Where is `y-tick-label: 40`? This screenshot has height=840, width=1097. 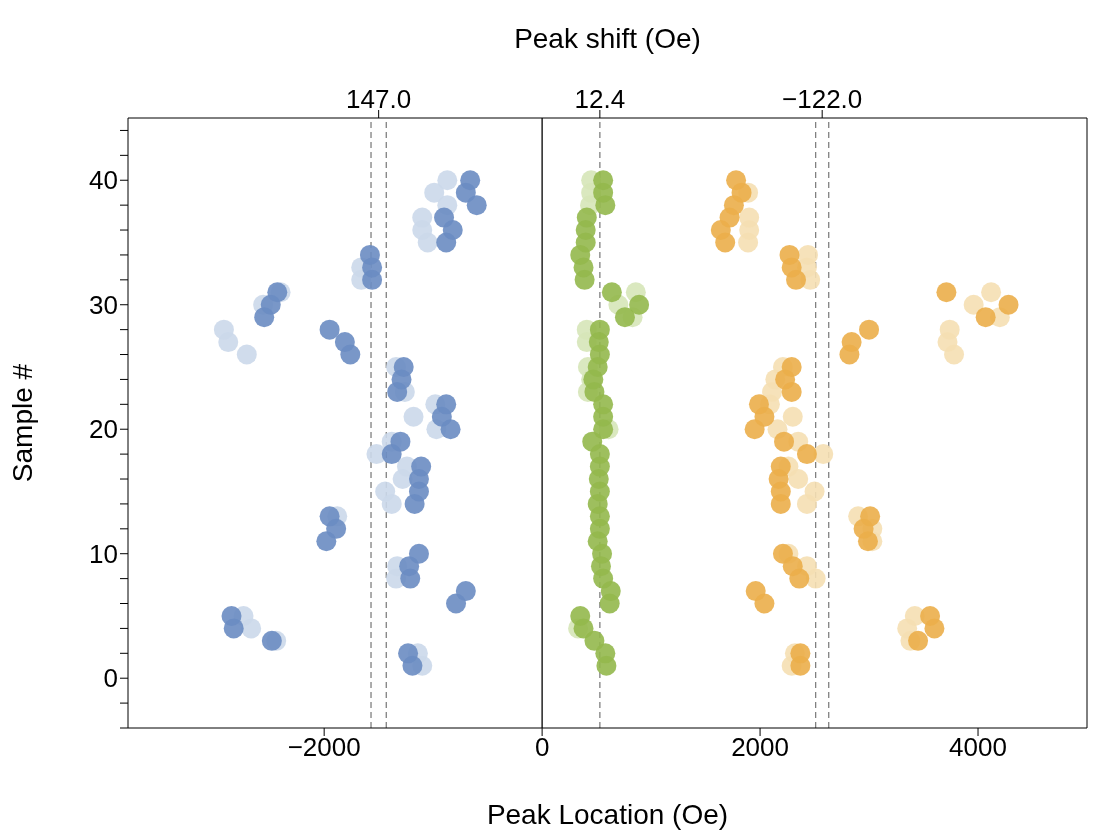 y-tick-label: 40 is located at coordinates (103, 180).